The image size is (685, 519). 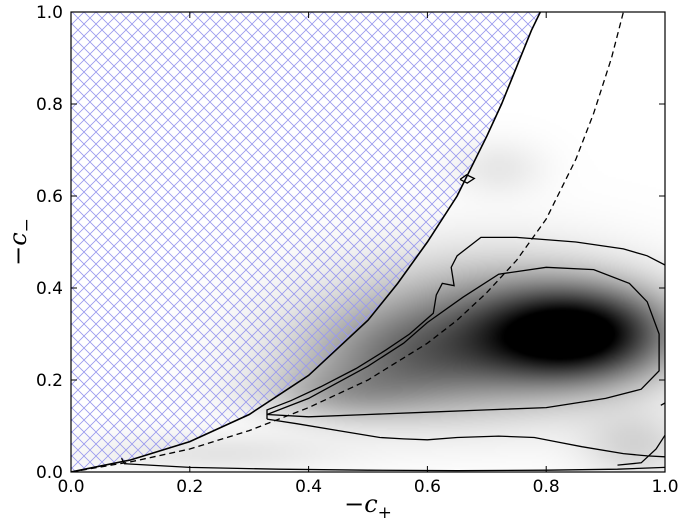 I want to click on x-tick-label: 0.0, so click(x=70, y=487).